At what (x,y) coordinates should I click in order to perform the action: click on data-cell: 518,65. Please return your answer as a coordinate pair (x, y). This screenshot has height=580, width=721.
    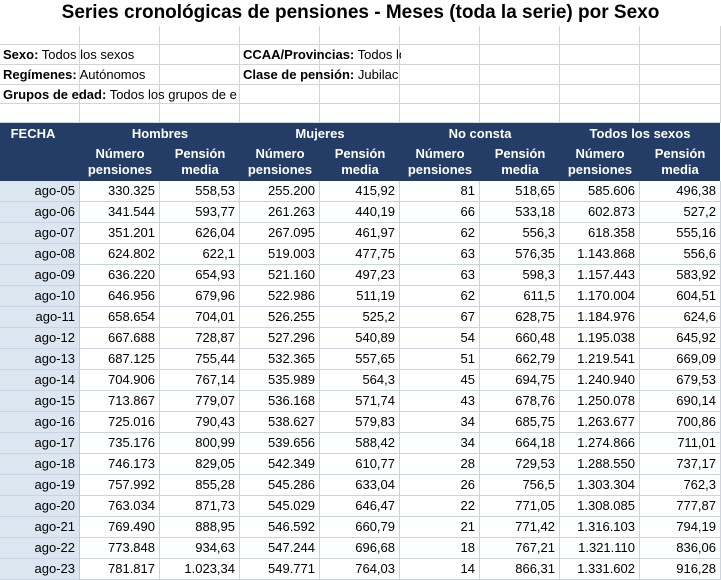
    Looking at the image, I should click on (520, 191).